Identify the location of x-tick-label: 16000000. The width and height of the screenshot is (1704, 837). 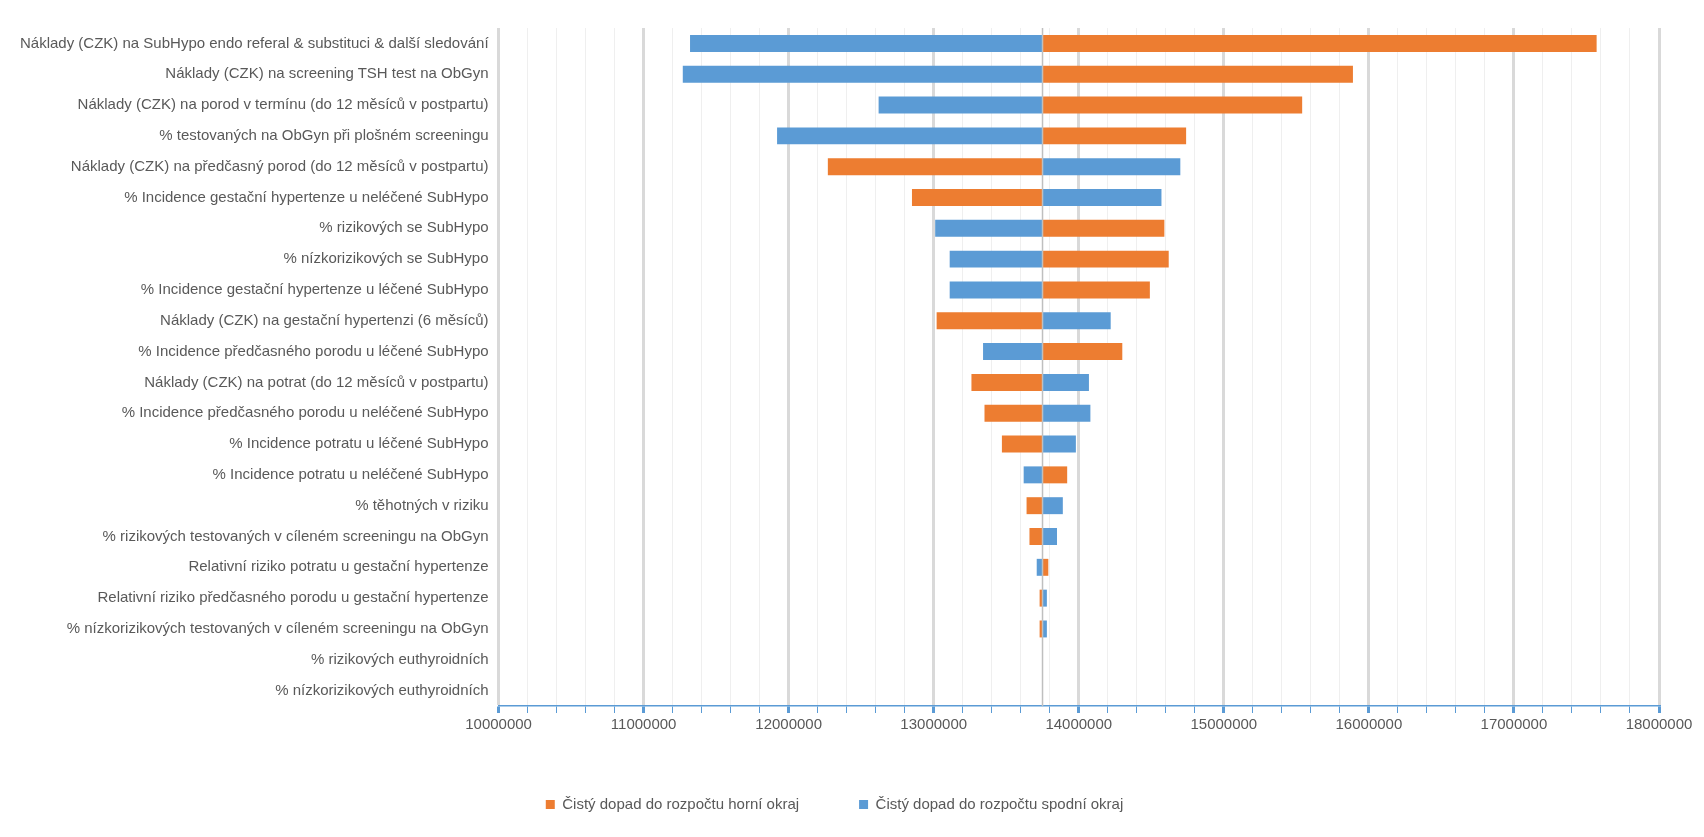
(1369, 724).